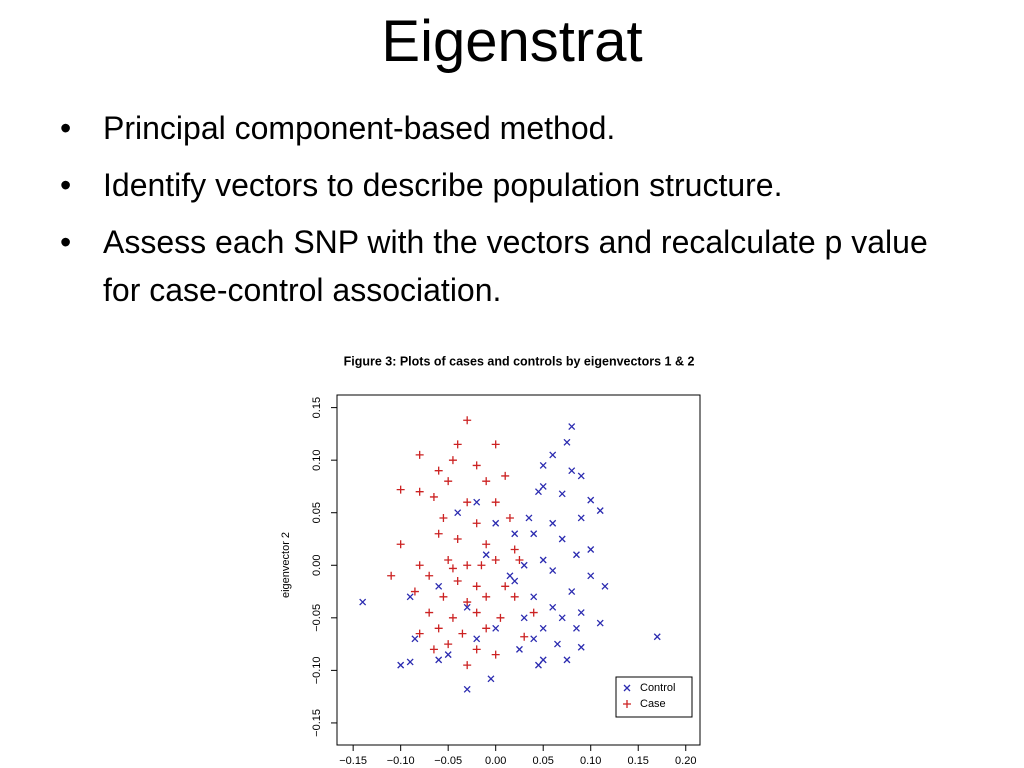  What do you see at coordinates (317, 459) in the screenshot?
I see `y-tick-label: 0.10` at bounding box center [317, 459].